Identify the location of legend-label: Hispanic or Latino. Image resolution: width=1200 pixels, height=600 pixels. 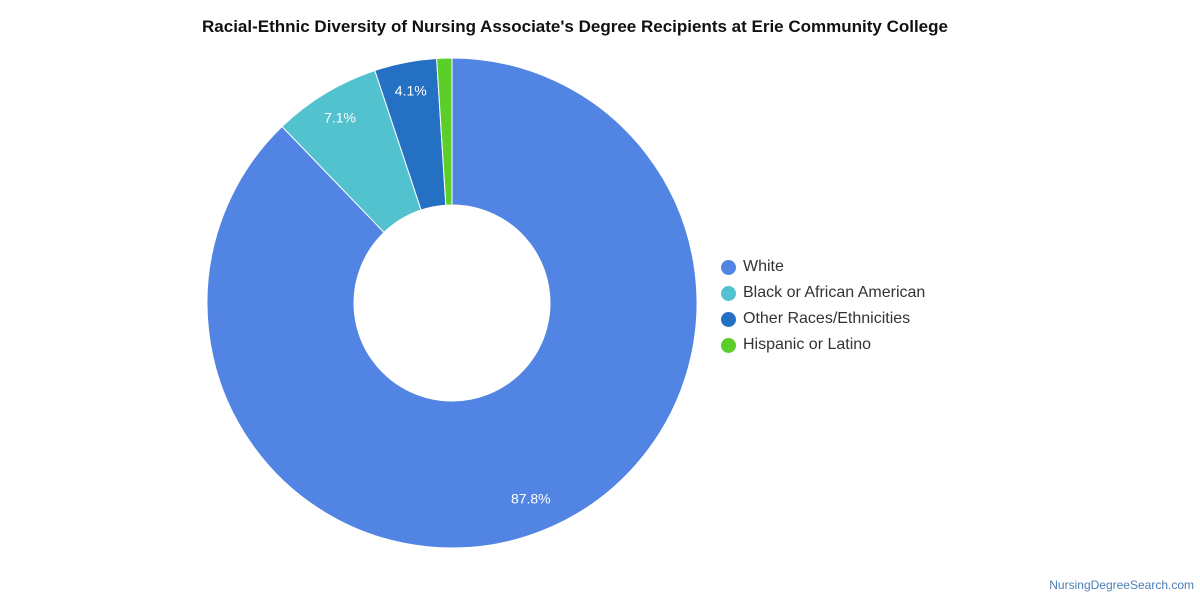
(807, 344).